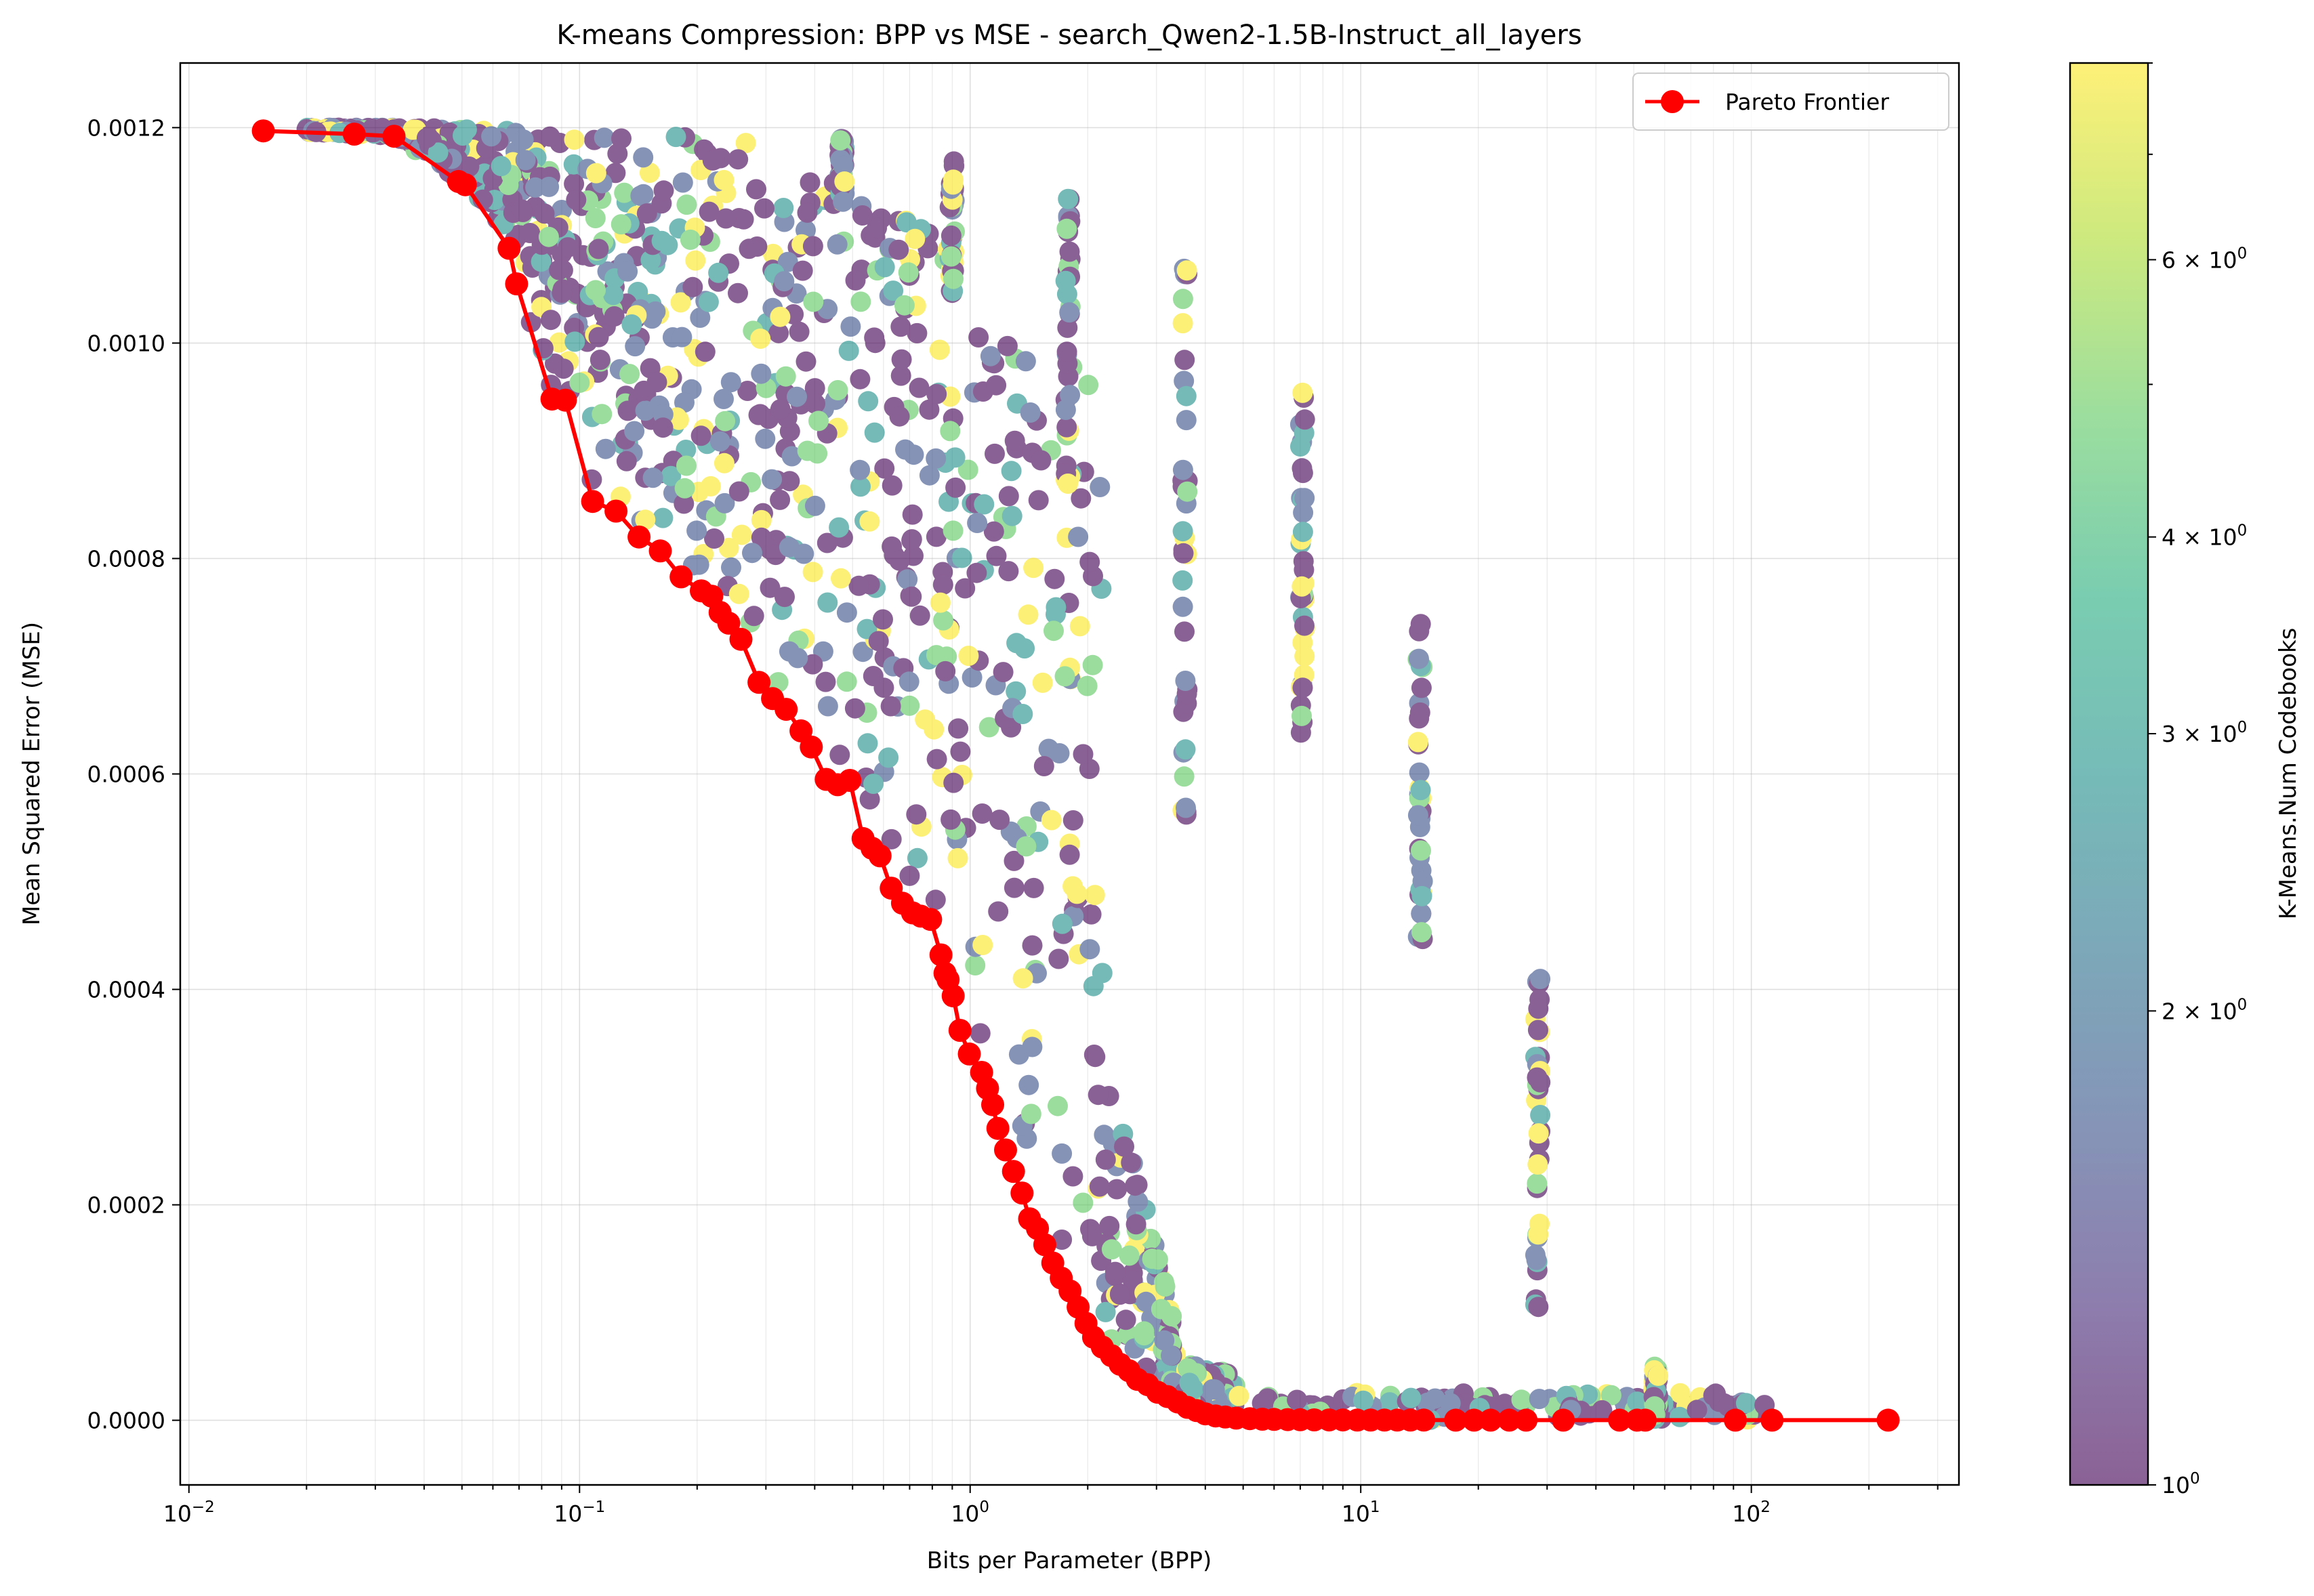 The width and height of the screenshot is (2314, 1596). What do you see at coordinates (970, 1512) in the screenshot?
I see `x-tick-label: 100` at bounding box center [970, 1512].